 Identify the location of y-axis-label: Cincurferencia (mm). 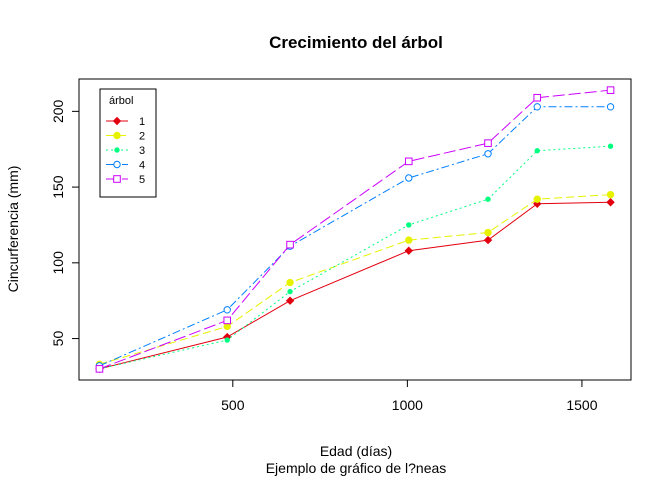
(13, 229).